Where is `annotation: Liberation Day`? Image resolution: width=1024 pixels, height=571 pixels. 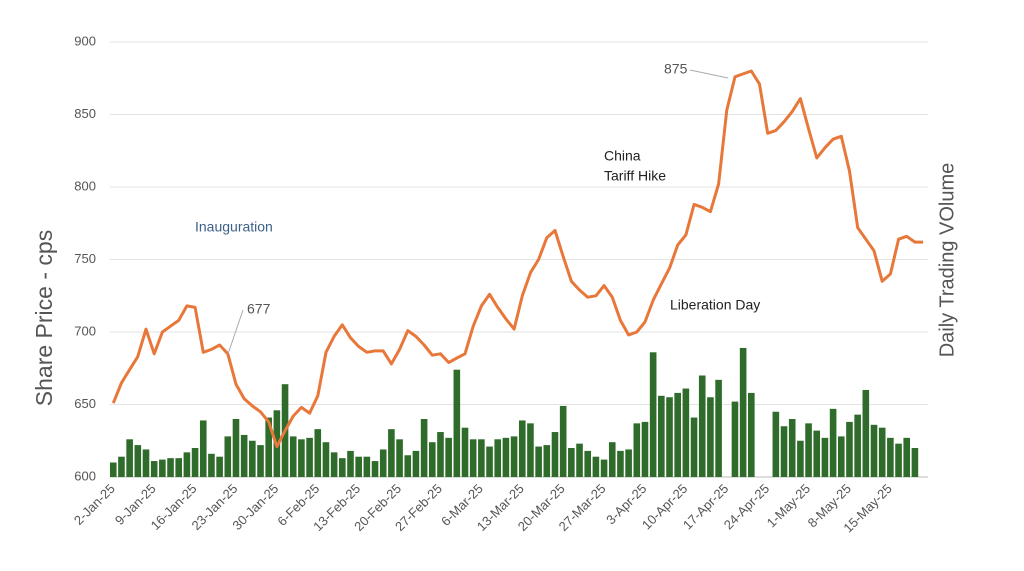 annotation: Liberation Day is located at coordinates (715, 305).